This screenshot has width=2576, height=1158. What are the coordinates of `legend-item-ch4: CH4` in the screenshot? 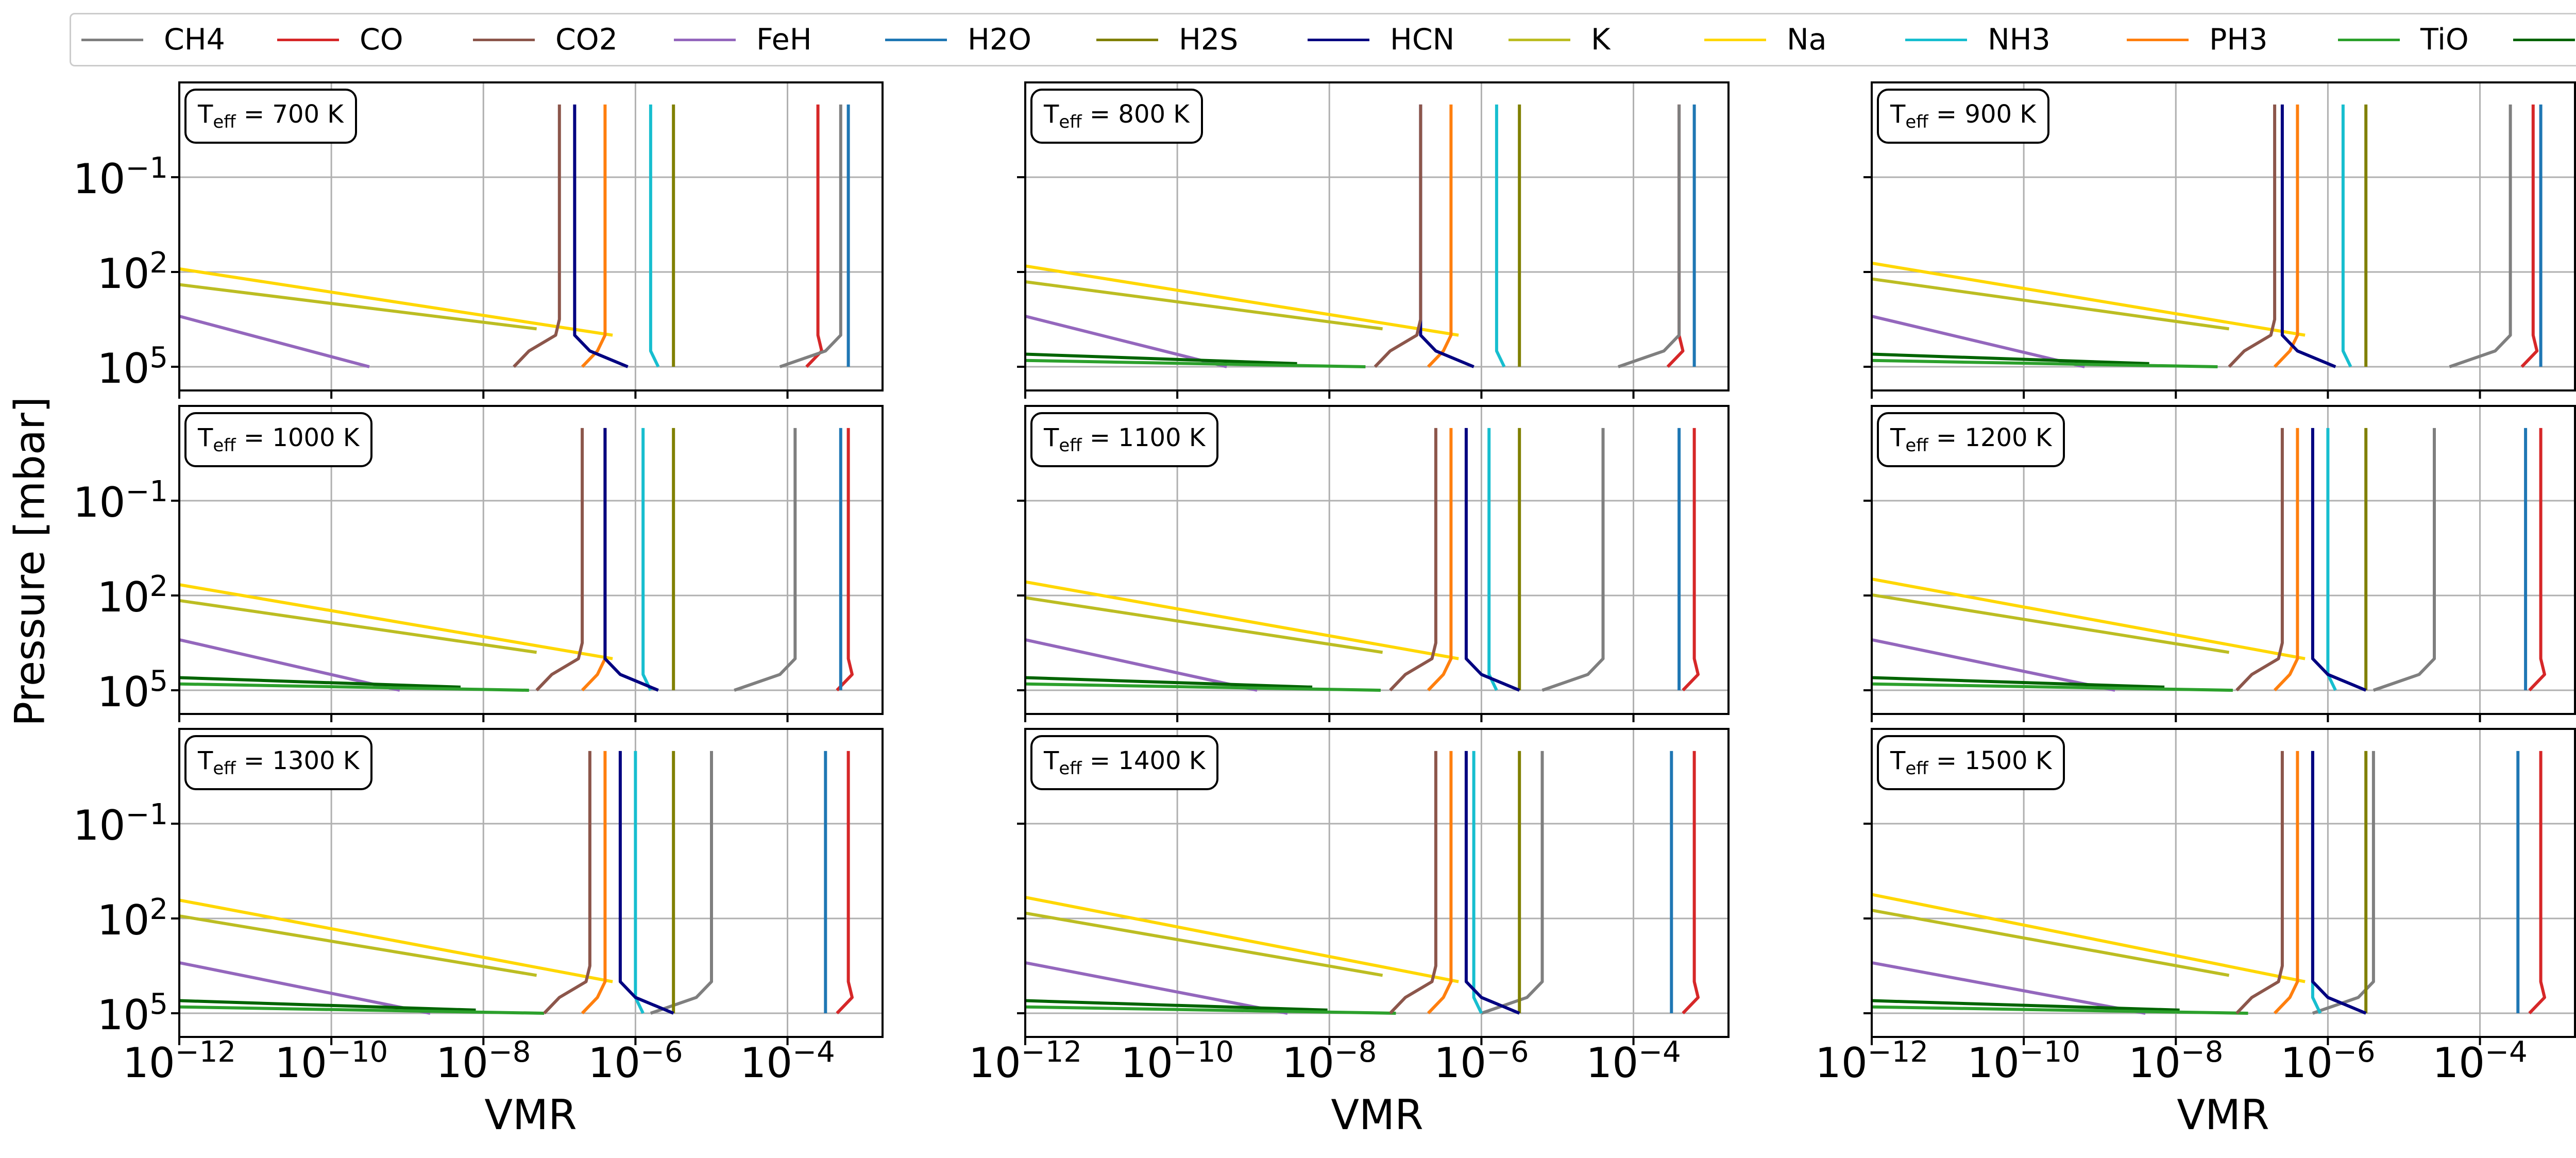 It's located at (153, 39).